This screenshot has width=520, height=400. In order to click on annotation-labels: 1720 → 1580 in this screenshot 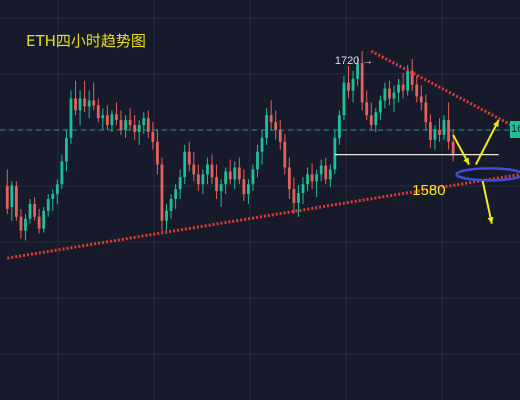, I will do `click(390, 127)`.